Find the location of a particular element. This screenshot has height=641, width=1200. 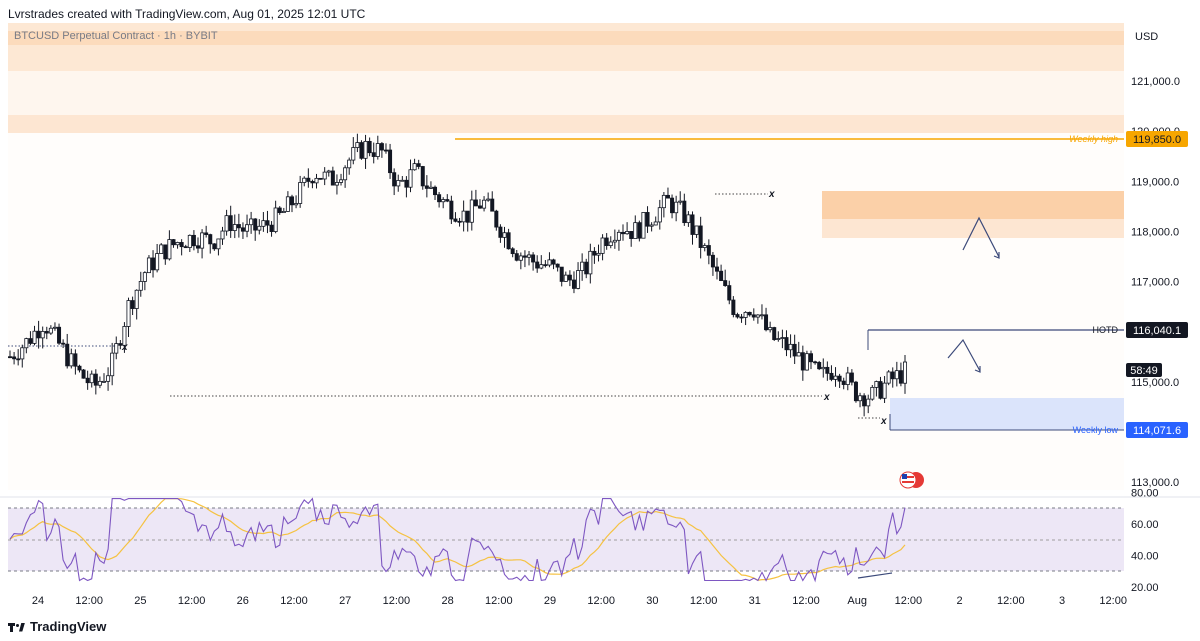

time-tick-label: 28 is located at coordinates (447, 601).